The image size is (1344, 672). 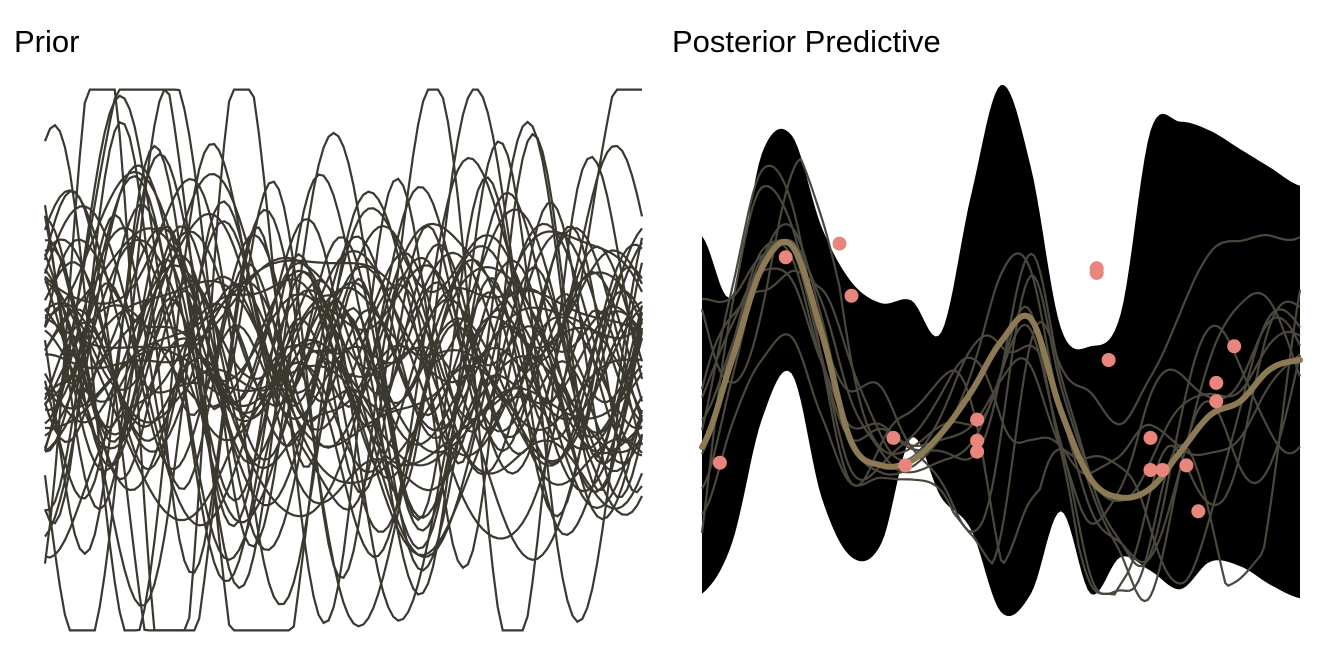 I want to click on prior-title: Prior, so click(x=47, y=41).